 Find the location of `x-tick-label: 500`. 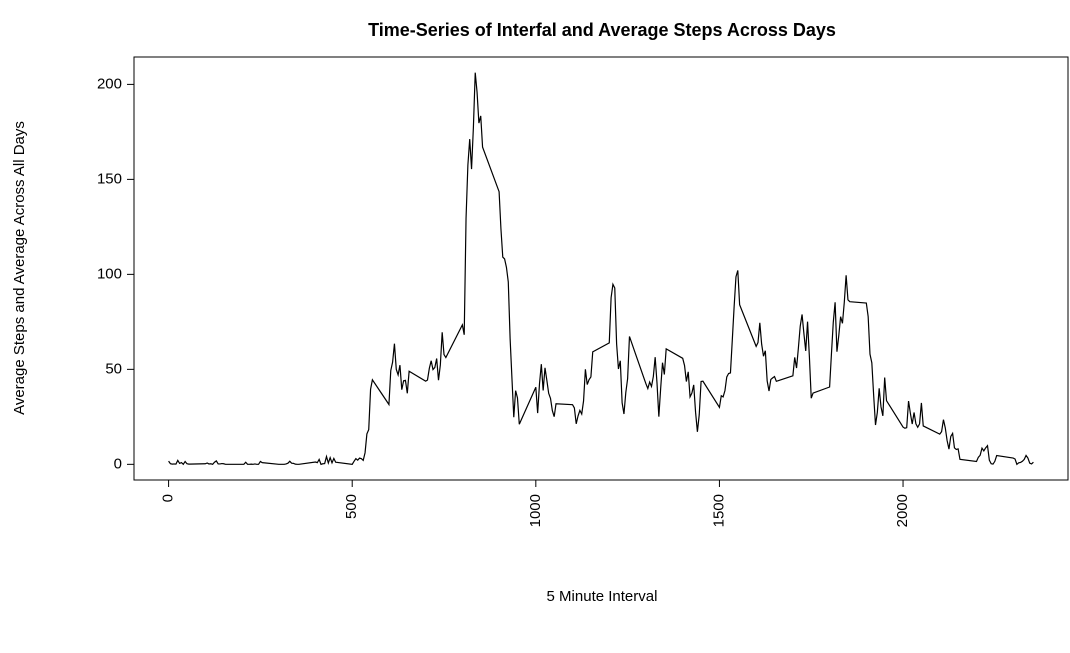

x-tick-label: 500 is located at coordinates (351, 506).